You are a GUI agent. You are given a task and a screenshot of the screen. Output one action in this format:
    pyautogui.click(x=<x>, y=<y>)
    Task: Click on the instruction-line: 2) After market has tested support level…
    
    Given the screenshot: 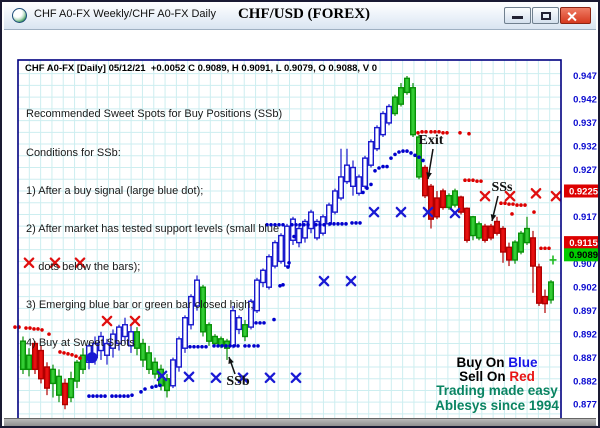 What is the action you would take?
    pyautogui.click(x=153, y=228)
    